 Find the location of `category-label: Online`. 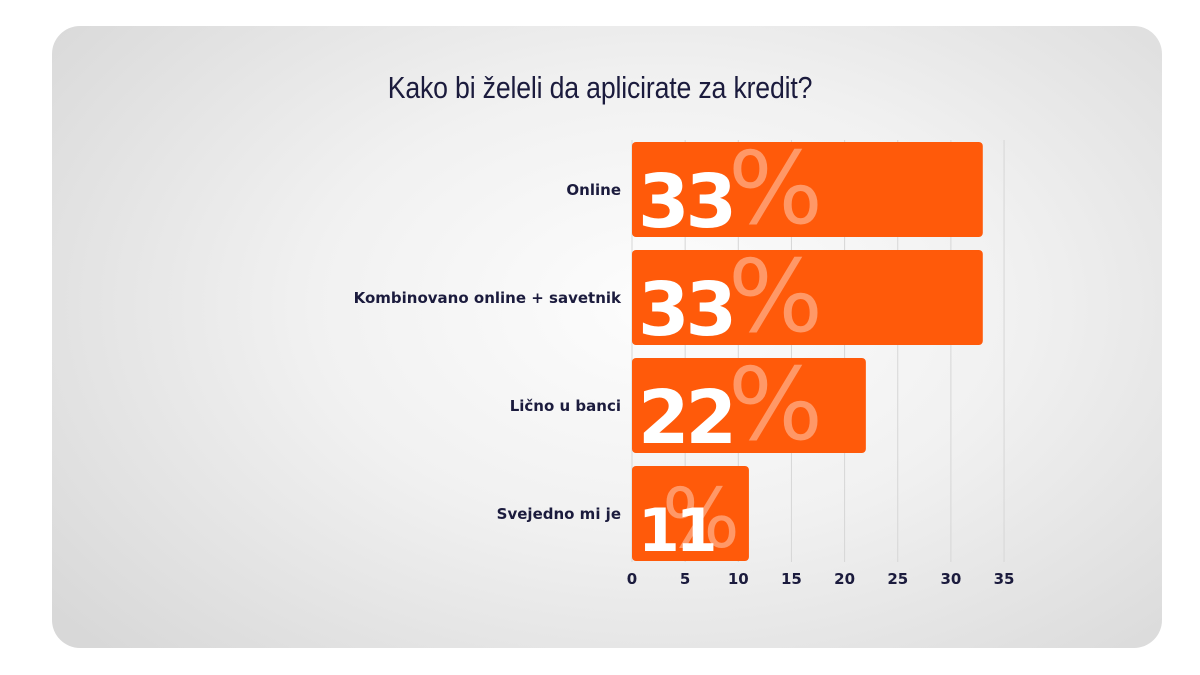

category-label: Online is located at coordinates (593, 190).